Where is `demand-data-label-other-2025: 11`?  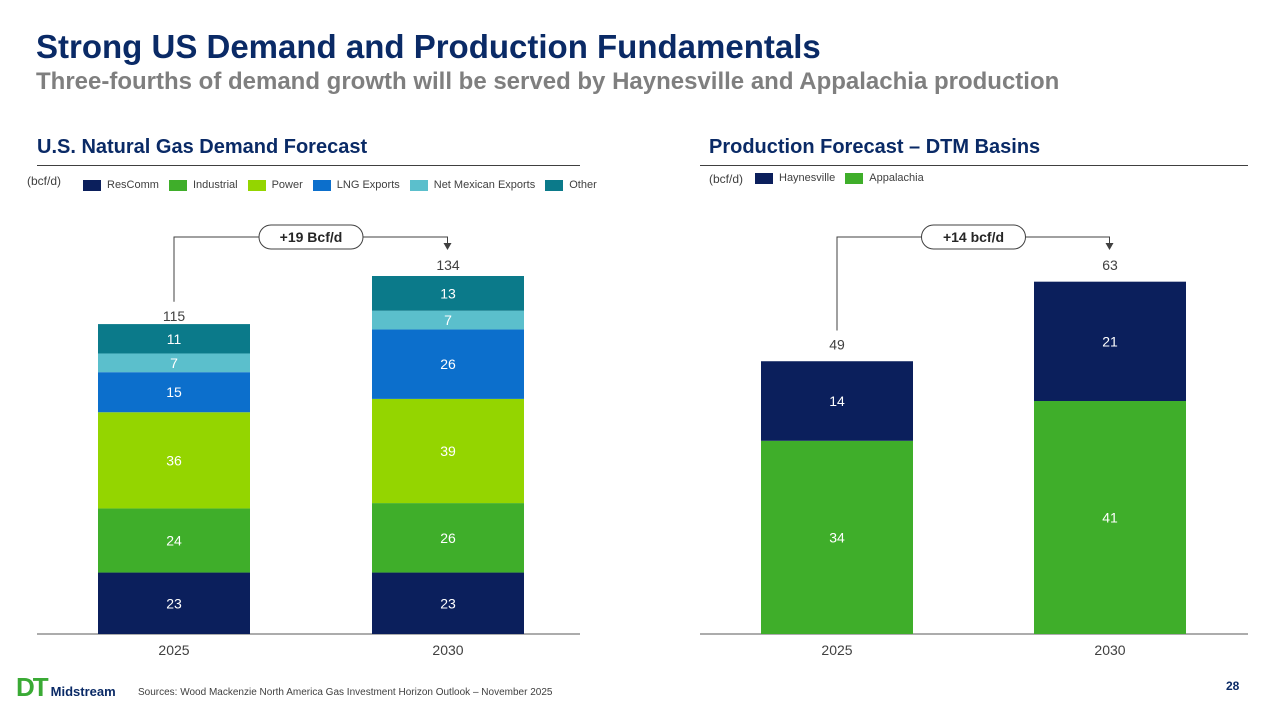
demand-data-label-other-2025: 11 is located at coordinates (174, 339).